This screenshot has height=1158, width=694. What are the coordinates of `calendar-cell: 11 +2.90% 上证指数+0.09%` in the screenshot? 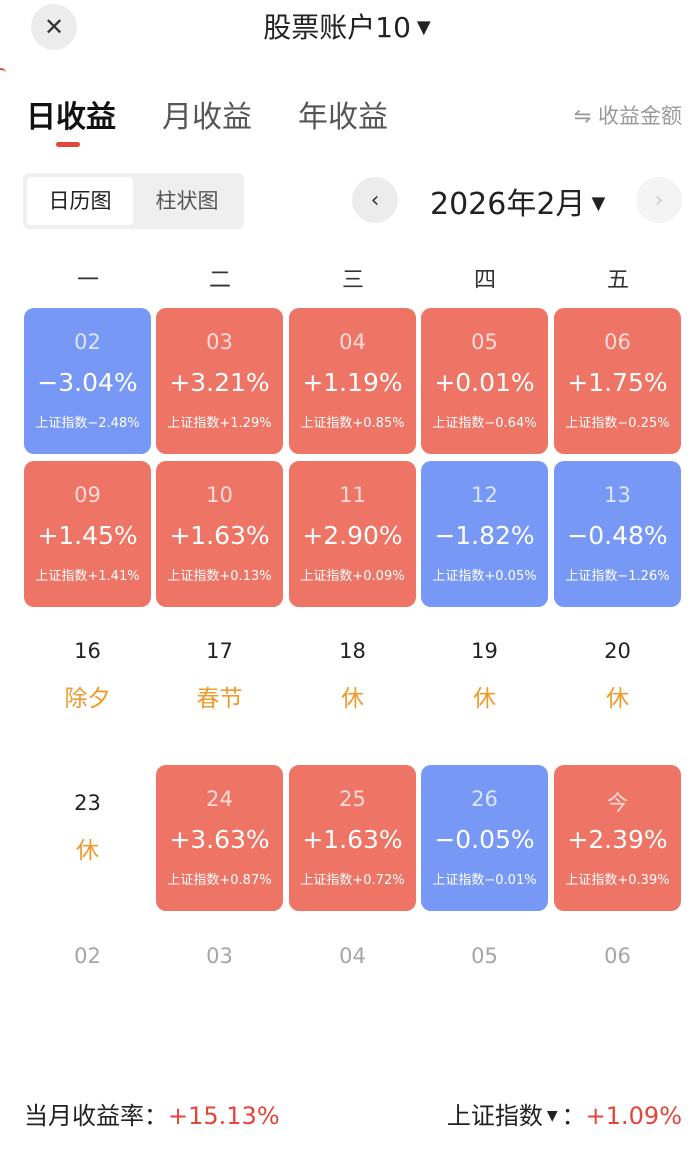 It's located at (352, 534).